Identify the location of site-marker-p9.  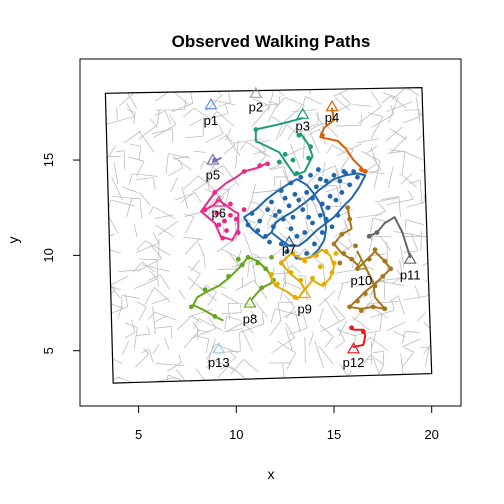
(305, 292).